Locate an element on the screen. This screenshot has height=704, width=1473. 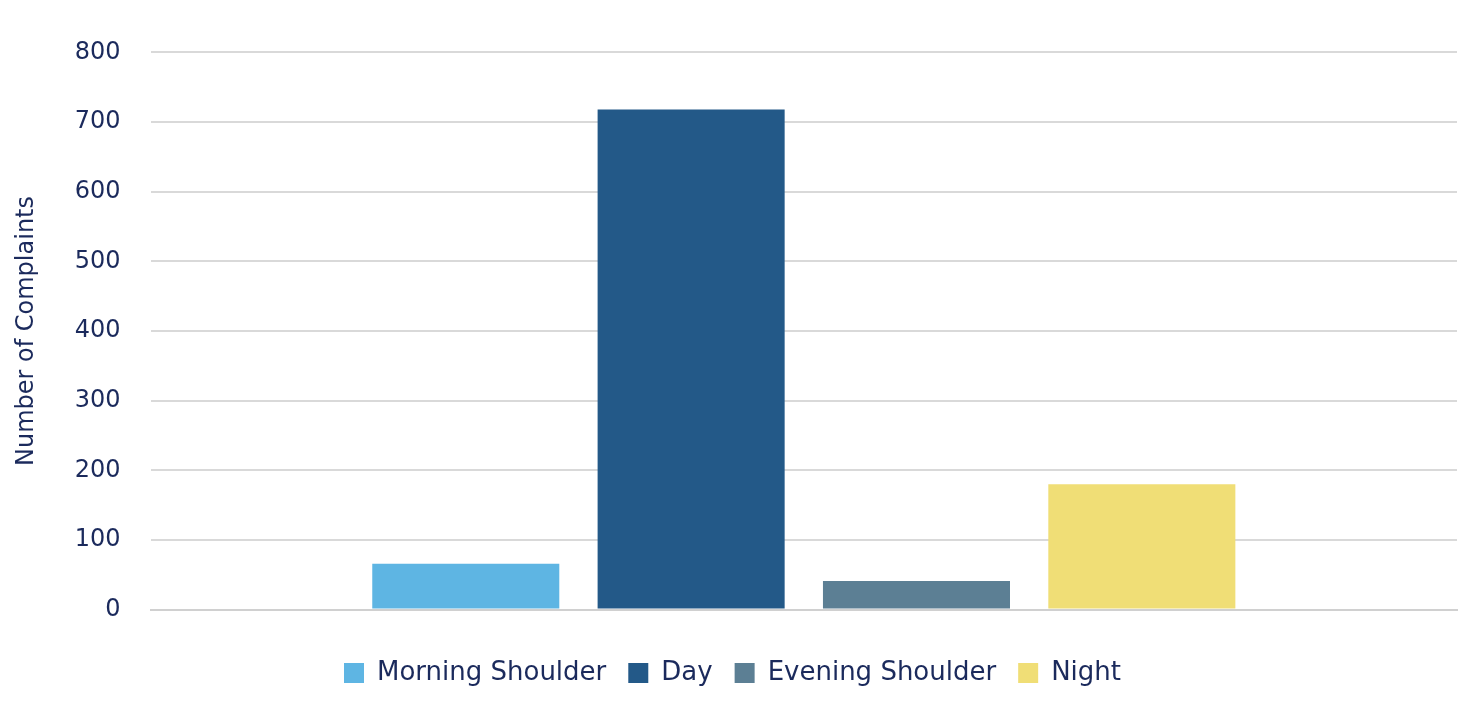
y-tick-label: 100 is located at coordinates (97, 538).